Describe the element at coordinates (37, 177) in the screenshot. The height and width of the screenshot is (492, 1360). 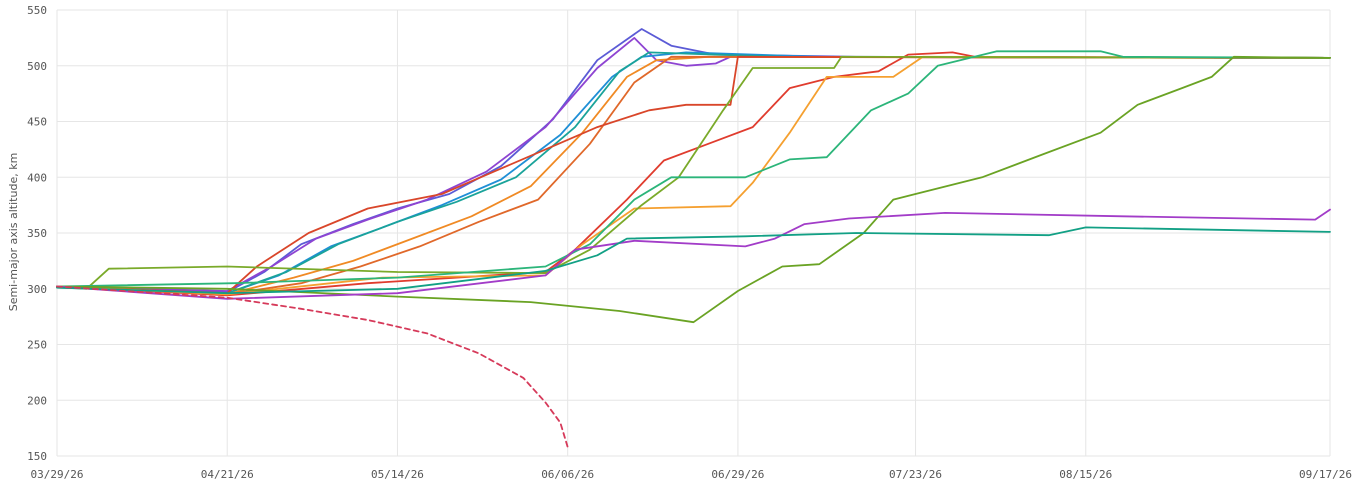
I see `y-tick-label: 400` at that location.